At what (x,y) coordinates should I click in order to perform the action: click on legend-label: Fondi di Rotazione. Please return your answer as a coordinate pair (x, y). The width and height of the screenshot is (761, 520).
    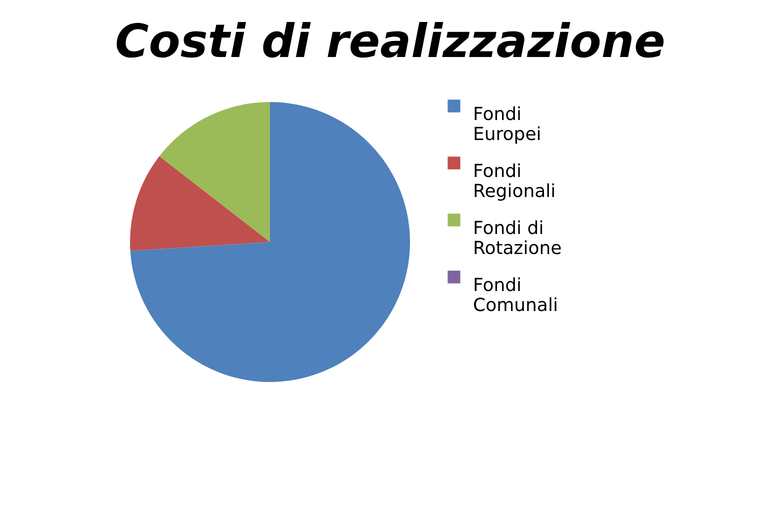
    Looking at the image, I should click on (517, 238).